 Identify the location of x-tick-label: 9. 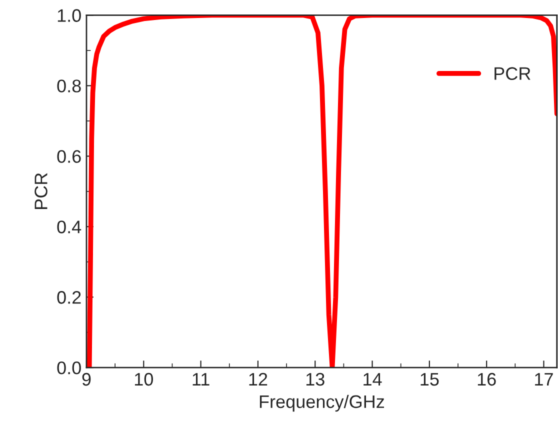
(86, 379).